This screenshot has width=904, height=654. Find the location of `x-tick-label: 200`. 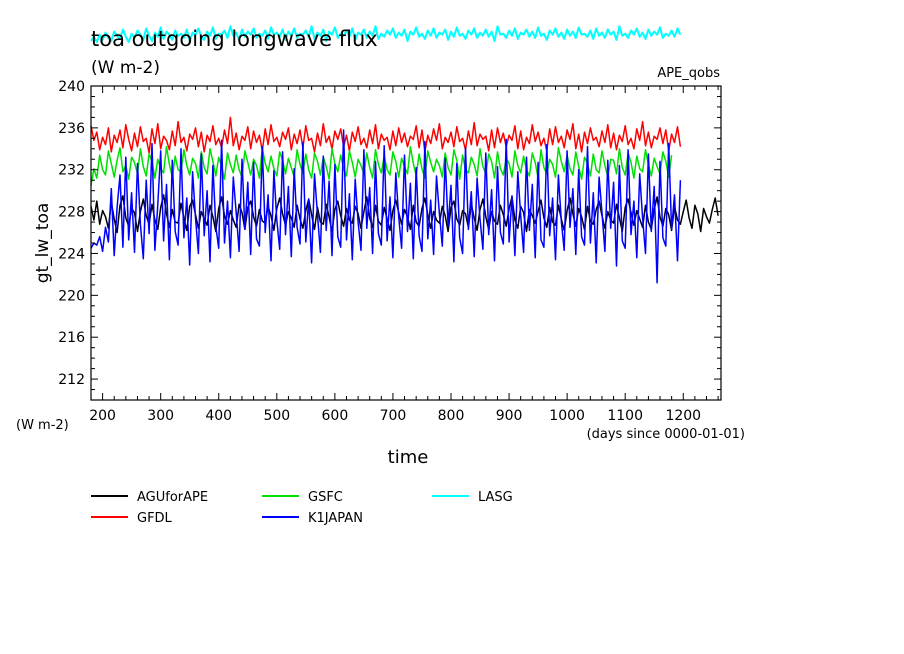

x-tick-label: 200 is located at coordinates (102, 416).